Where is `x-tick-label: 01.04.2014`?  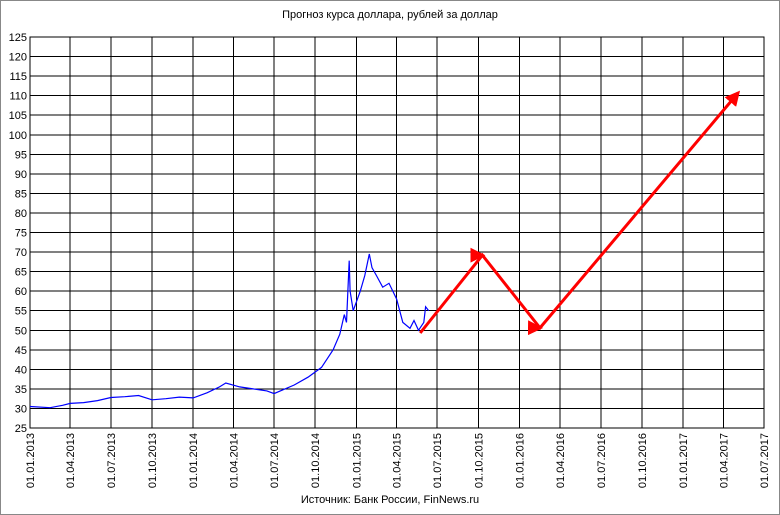 x-tick-label: 01.04.2014 is located at coordinates (234, 460).